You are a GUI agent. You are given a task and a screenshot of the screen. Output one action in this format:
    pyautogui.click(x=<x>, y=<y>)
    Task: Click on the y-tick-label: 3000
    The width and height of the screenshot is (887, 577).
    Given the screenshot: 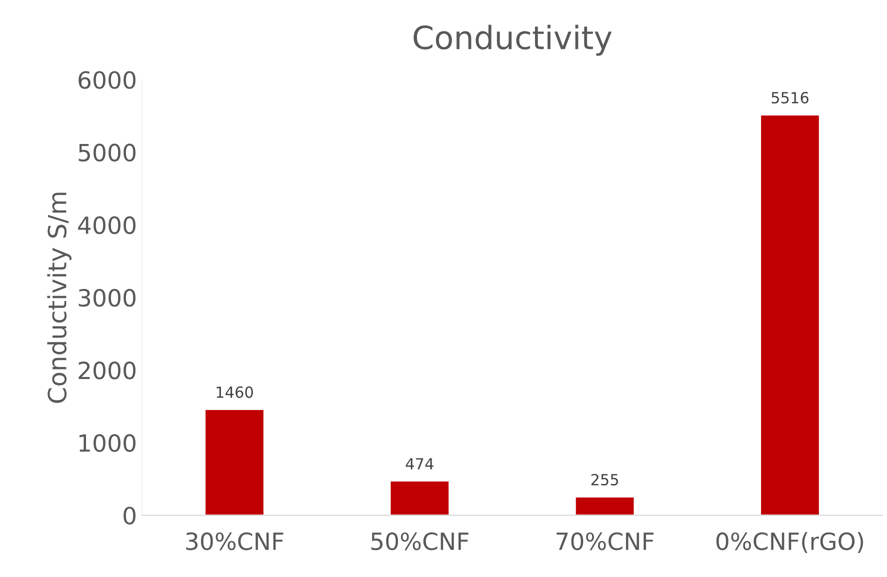 What is the action you would take?
    pyautogui.click(x=107, y=297)
    